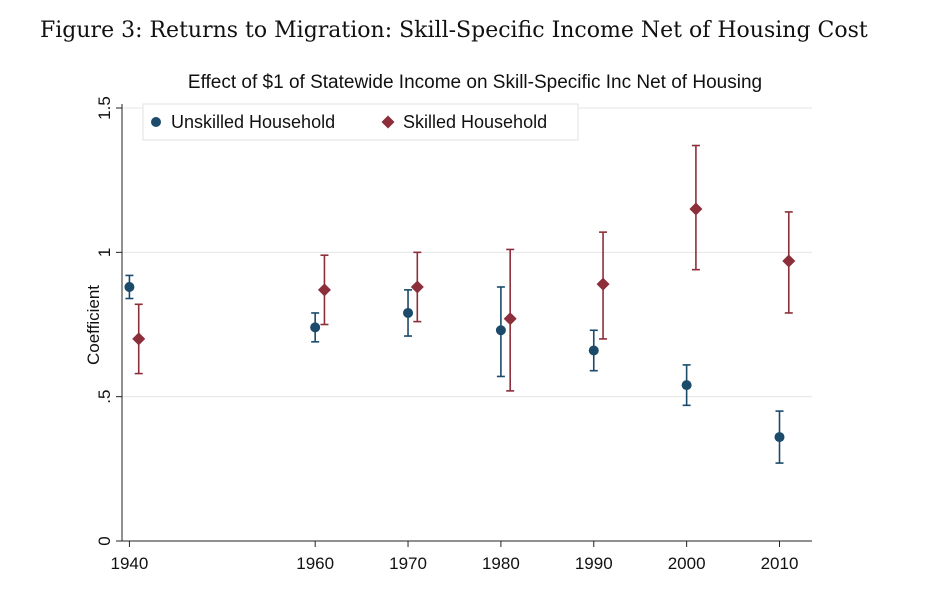 This screenshot has width=927, height=613. I want to click on x-tick-label: 1940, so click(130, 563).